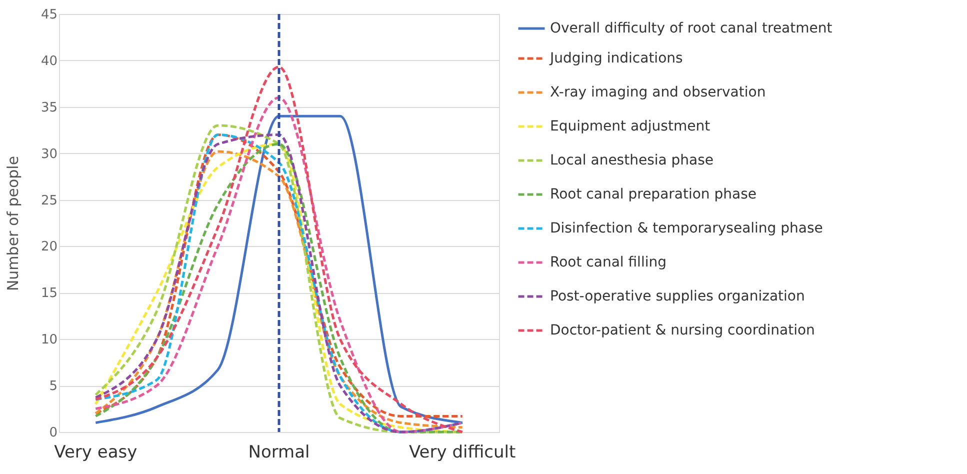  I want to click on y-axis-title: Number of people, so click(13, 224).